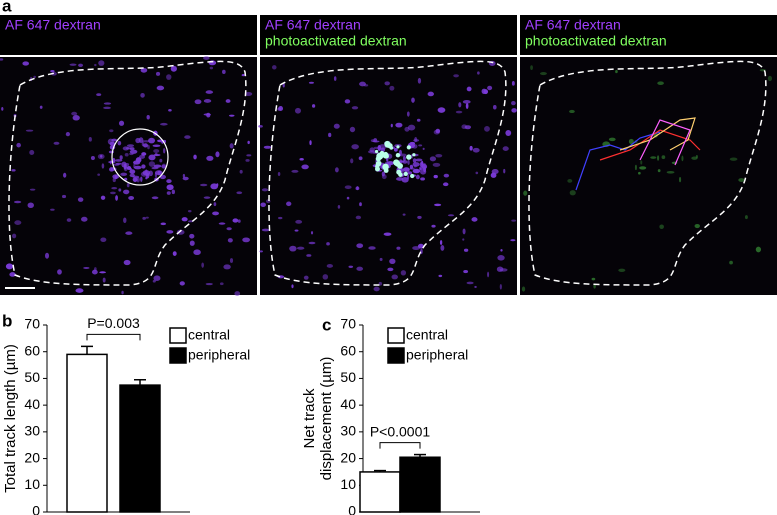 Image resolution: width=777 pixels, height=515 pixels. Describe the element at coordinates (348, 350) in the screenshot. I see `y-tick-label: 60` at that location.